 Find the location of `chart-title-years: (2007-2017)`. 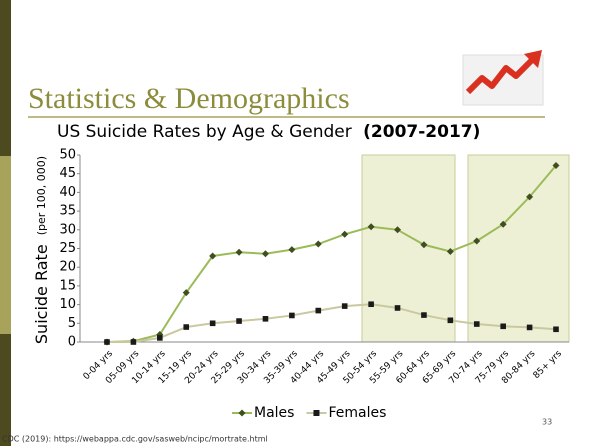

chart-title-years: (2007-2017) is located at coordinates (421, 132).